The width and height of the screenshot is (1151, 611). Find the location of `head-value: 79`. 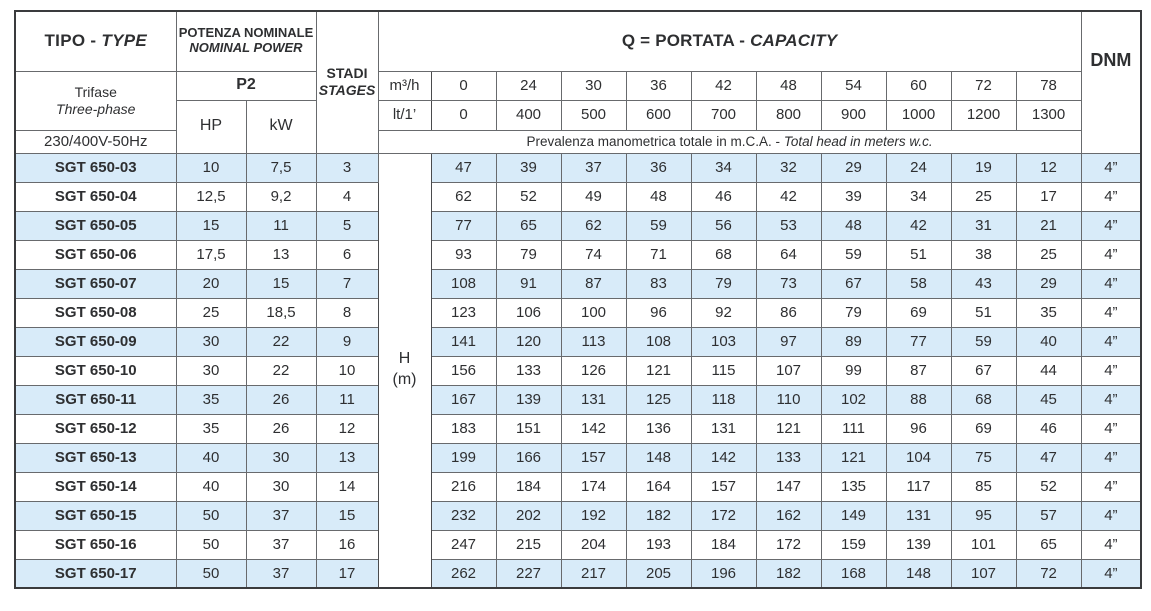

head-value: 79 is located at coordinates (528, 254).